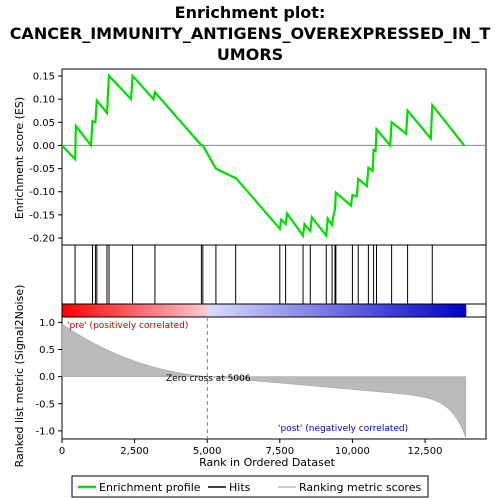 Image resolution: width=500 pixels, height=500 pixels. Describe the element at coordinates (274, 274) in the screenshot. I see `hits-panel` at that location.